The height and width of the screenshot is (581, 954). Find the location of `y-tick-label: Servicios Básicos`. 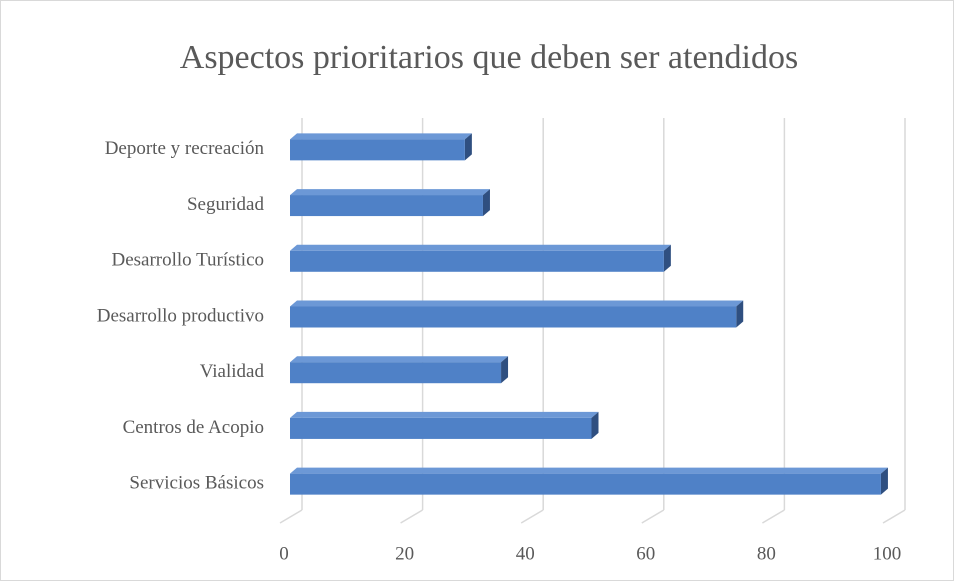

y-tick-label: Servicios Básicos is located at coordinates (196, 483).